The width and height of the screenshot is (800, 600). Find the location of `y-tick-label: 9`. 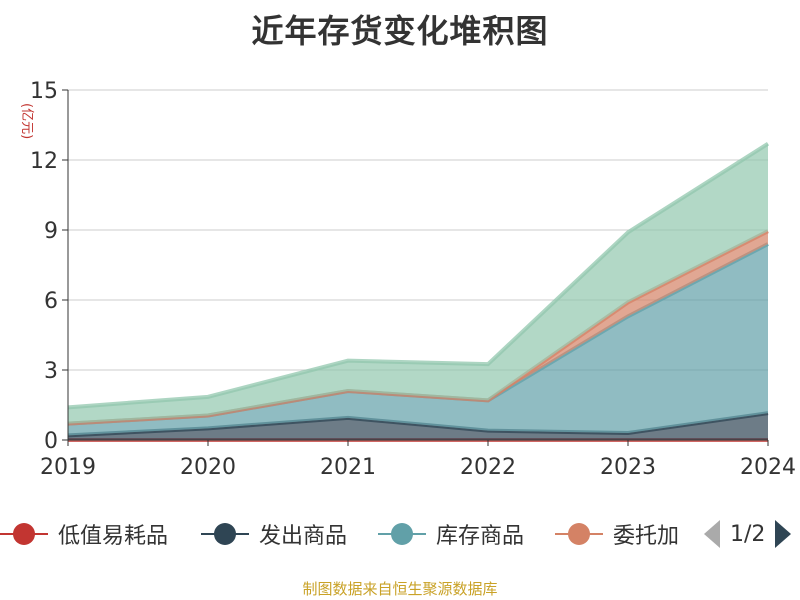

y-tick-label: 9 is located at coordinates (51, 231).